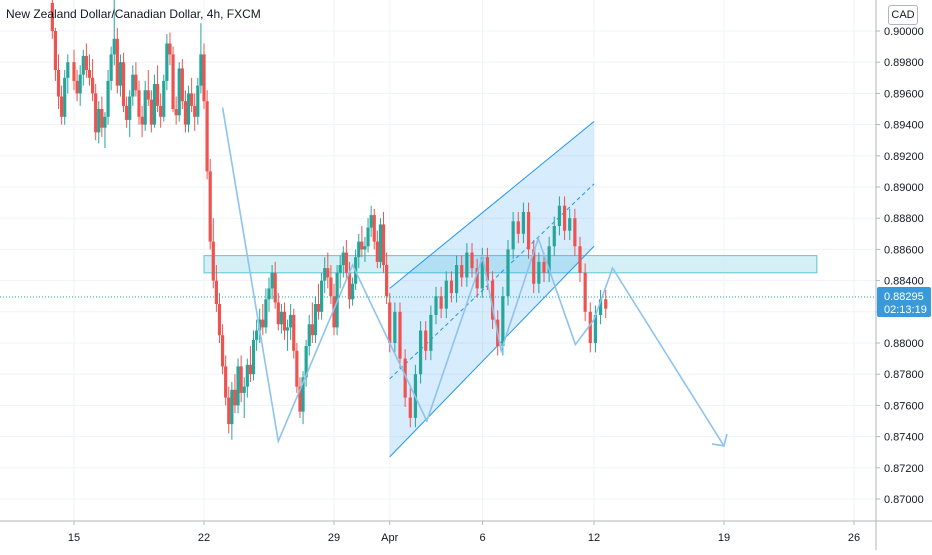 Image resolution: width=932 pixels, height=555 pixels. I want to click on projection-arrowhead, so click(719, 440).